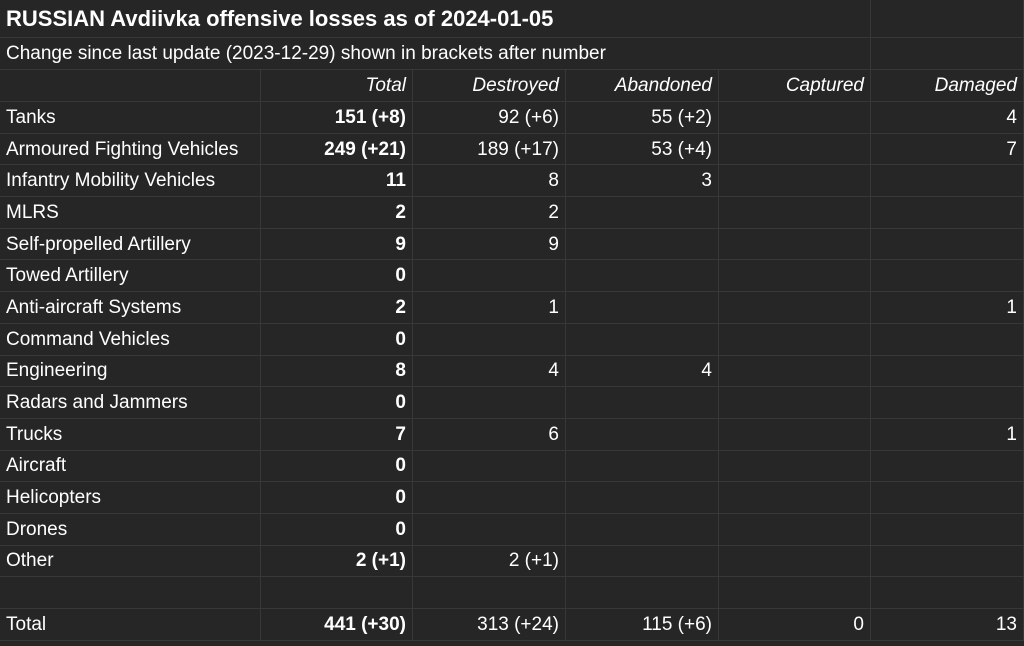  What do you see at coordinates (130, 244) in the screenshot?
I see `category-cell: Self-propelled Artillery` at bounding box center [130, 244].